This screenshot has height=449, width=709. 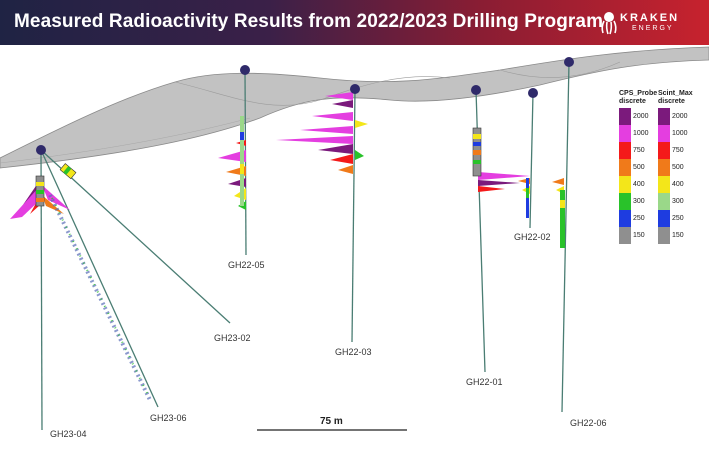 I want to click on logo-subtitle: ENERGY, so click(x=653, y=28).